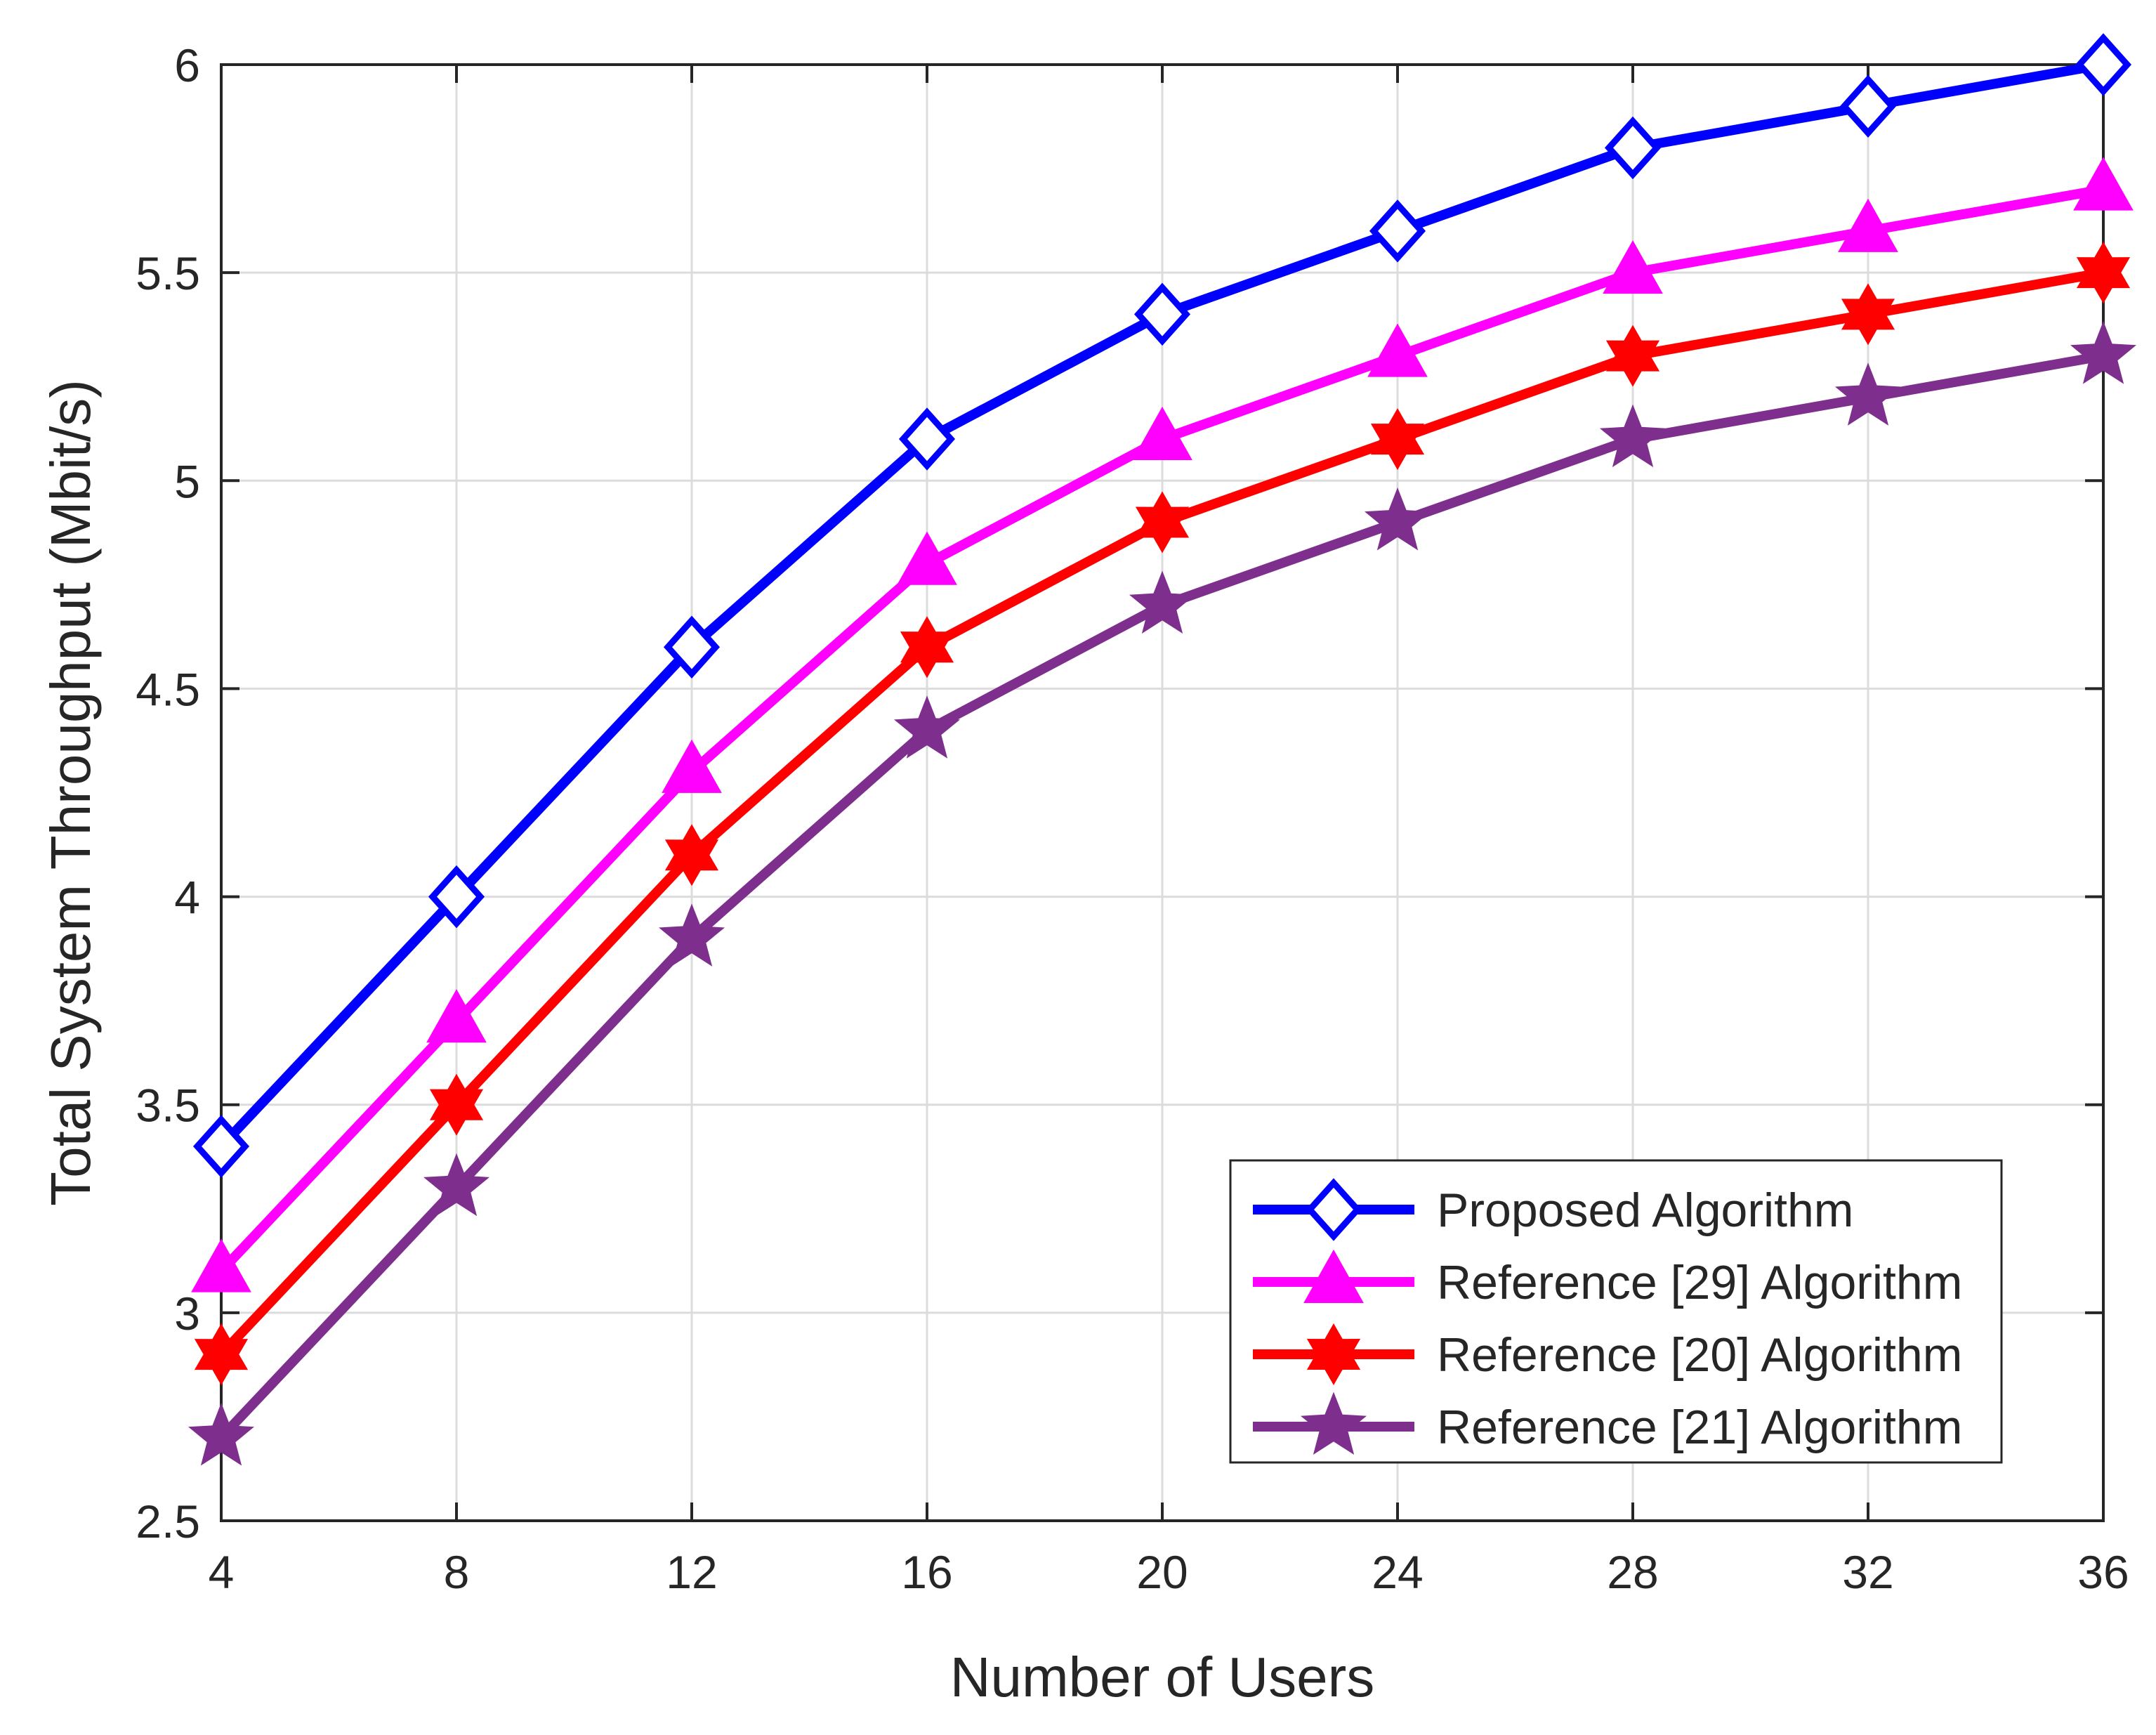 The width and height of the screenshot is (2156, 1735). What do you see at coordinates (222, 1572) in the screenshot?
I see `x-tick-label: 4` at bounding box center [222, 1572].